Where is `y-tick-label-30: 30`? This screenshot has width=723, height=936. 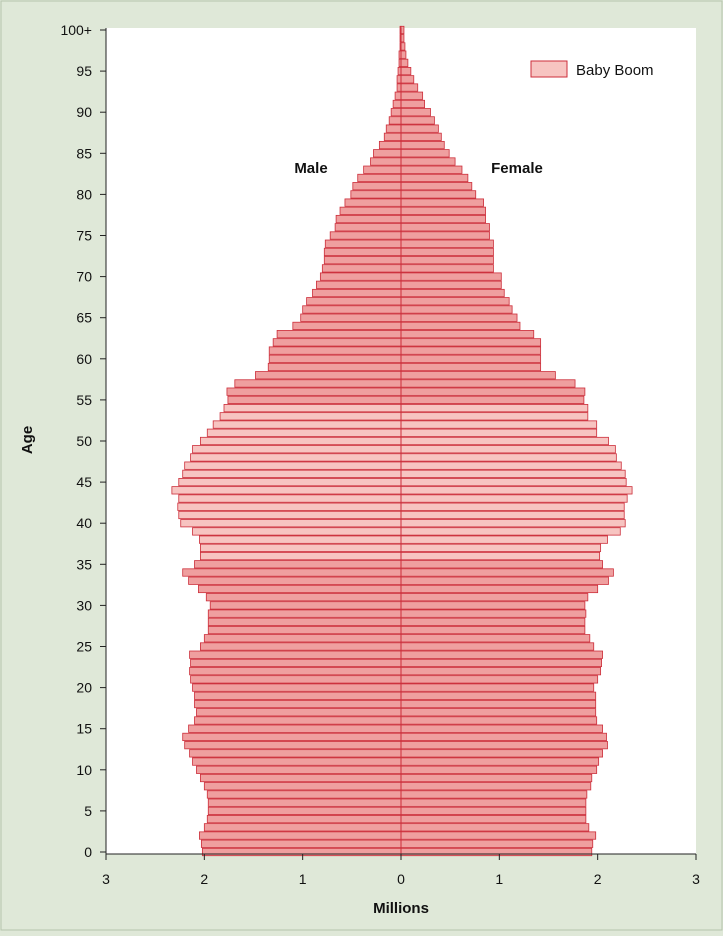
y-tick-label-30: 30 is located at coordinates (84, 605).